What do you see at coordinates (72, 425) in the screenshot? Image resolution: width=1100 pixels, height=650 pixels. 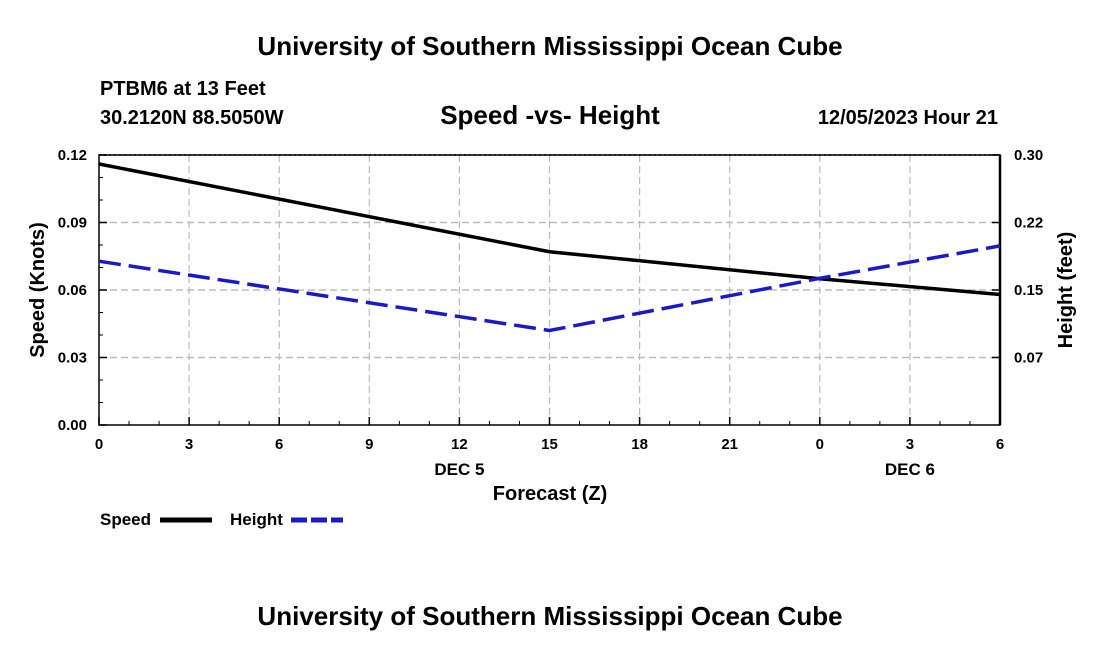 I see `y-tick-label: 0.00` at bounding box center [72, 425].